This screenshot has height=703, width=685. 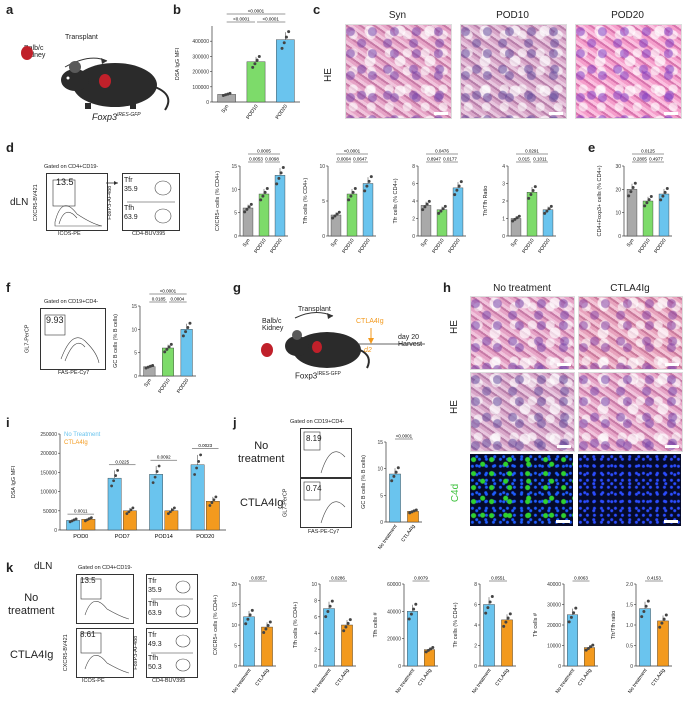 I want to click on y-axis-label: Tfh cells (% CD4+), so click(x=306, y=201).